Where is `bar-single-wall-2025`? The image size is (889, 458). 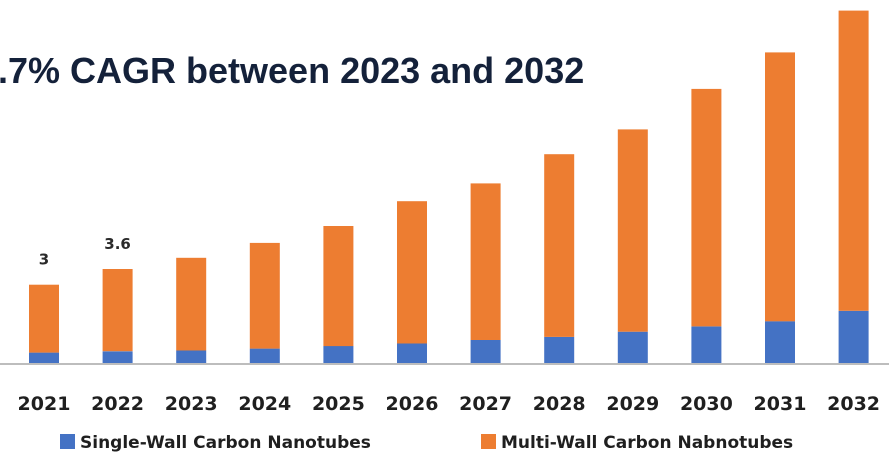
bar-single-wall-2025 is located at coordinates (338, 354).